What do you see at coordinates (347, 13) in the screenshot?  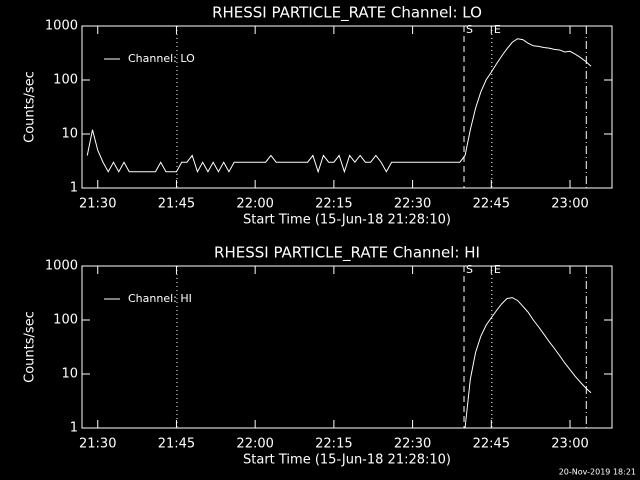 I see `chart-title: RHESSI PARTICLE_RATE Channel: LO` at bounding box center [347, 13].